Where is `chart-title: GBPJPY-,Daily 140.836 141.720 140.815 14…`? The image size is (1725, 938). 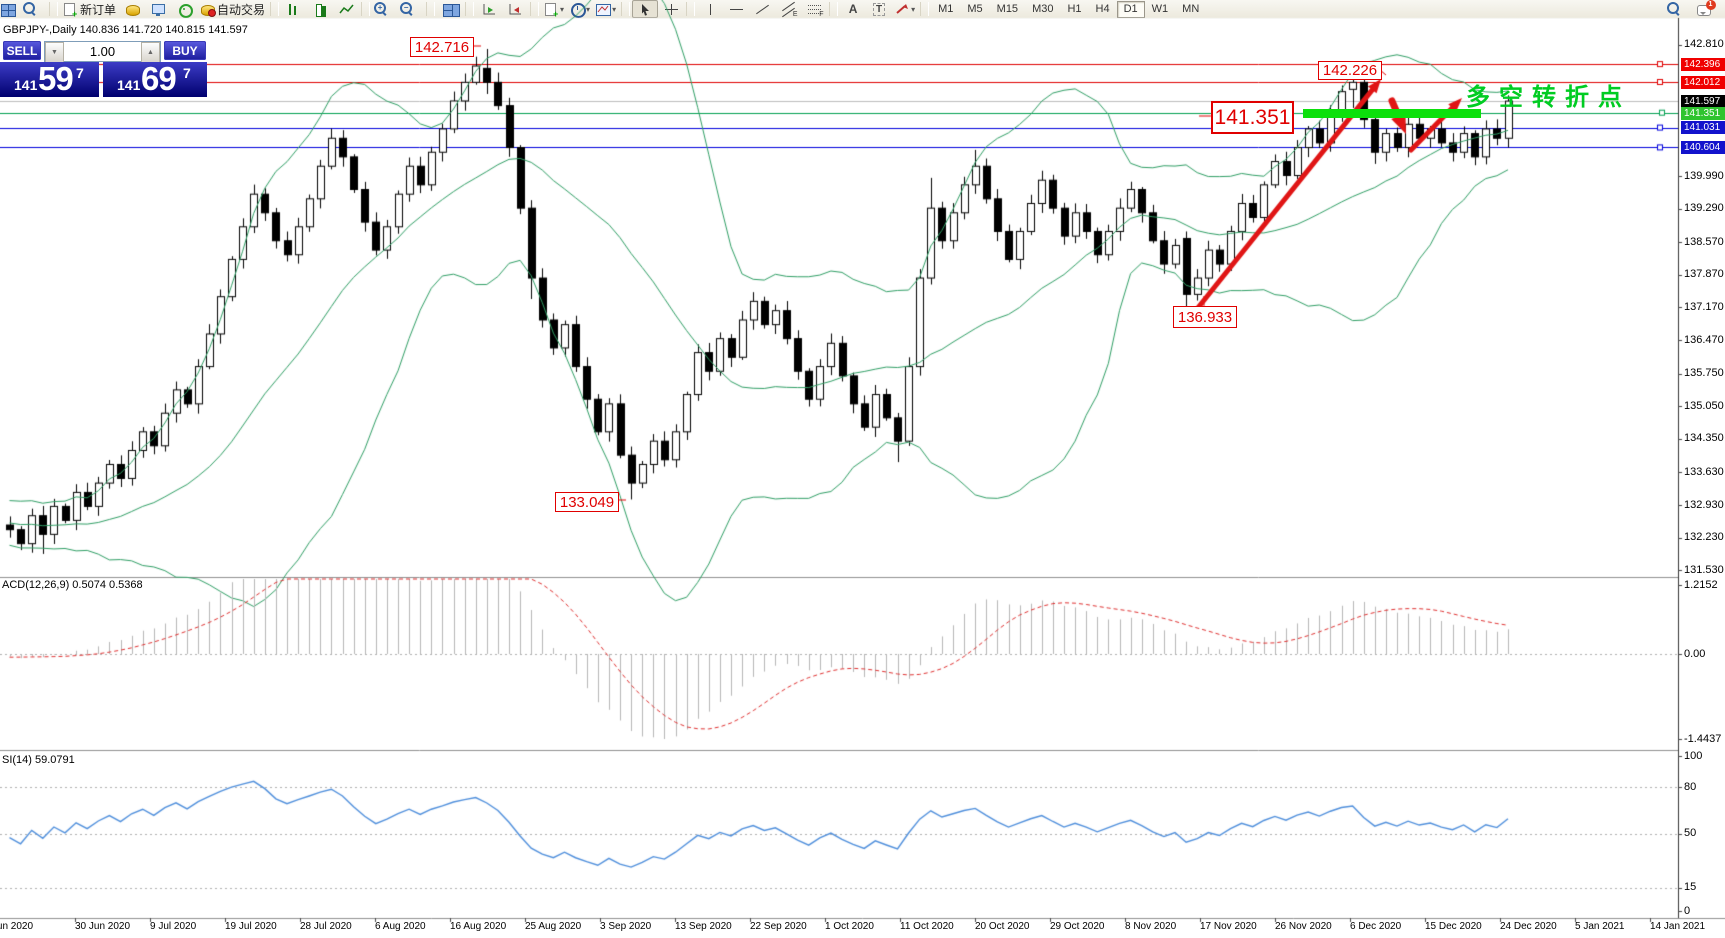
chart-title: GBPJPY-,Daily 140.836 141.720 140.815 14… is located at coordinates (125, 30).